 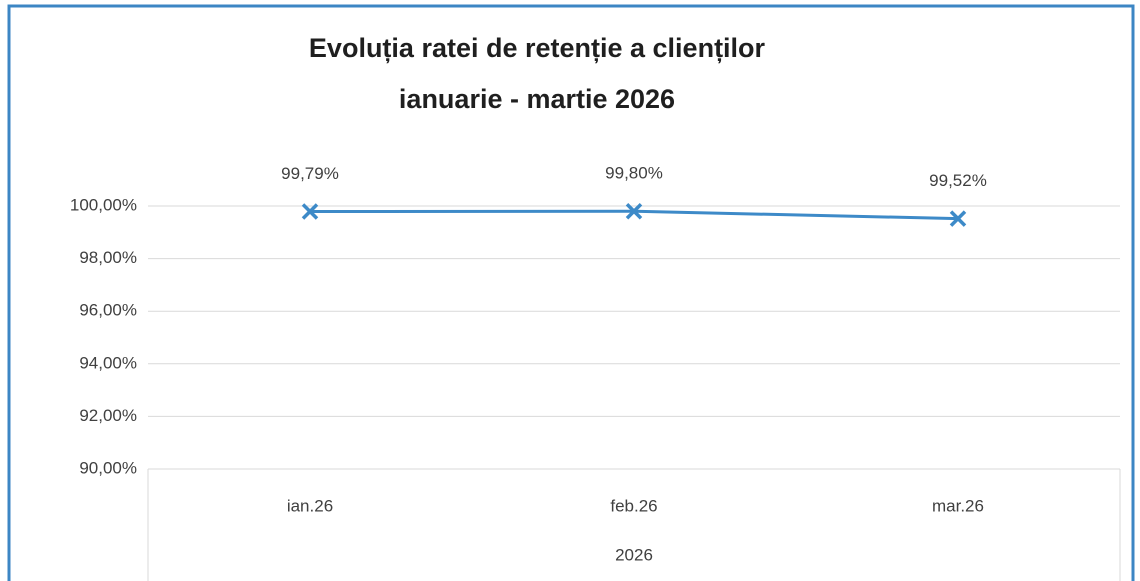 What do you see at coordinates (108, 362) in the screenshot?
I see `y-tick-label: 94,00%` at bounding box center [108, 362].